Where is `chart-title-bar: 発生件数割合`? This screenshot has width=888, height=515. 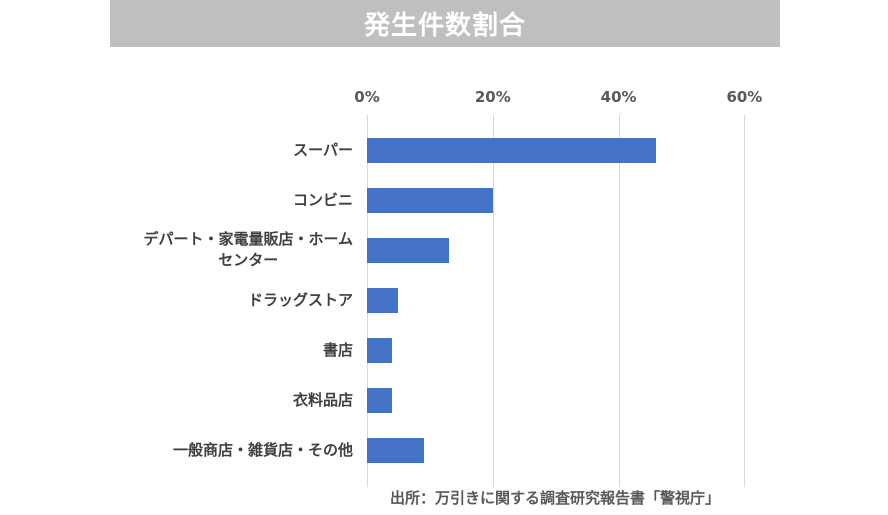 chart-title-bar: 発生件数割合 is located at coordinates (445, 23).